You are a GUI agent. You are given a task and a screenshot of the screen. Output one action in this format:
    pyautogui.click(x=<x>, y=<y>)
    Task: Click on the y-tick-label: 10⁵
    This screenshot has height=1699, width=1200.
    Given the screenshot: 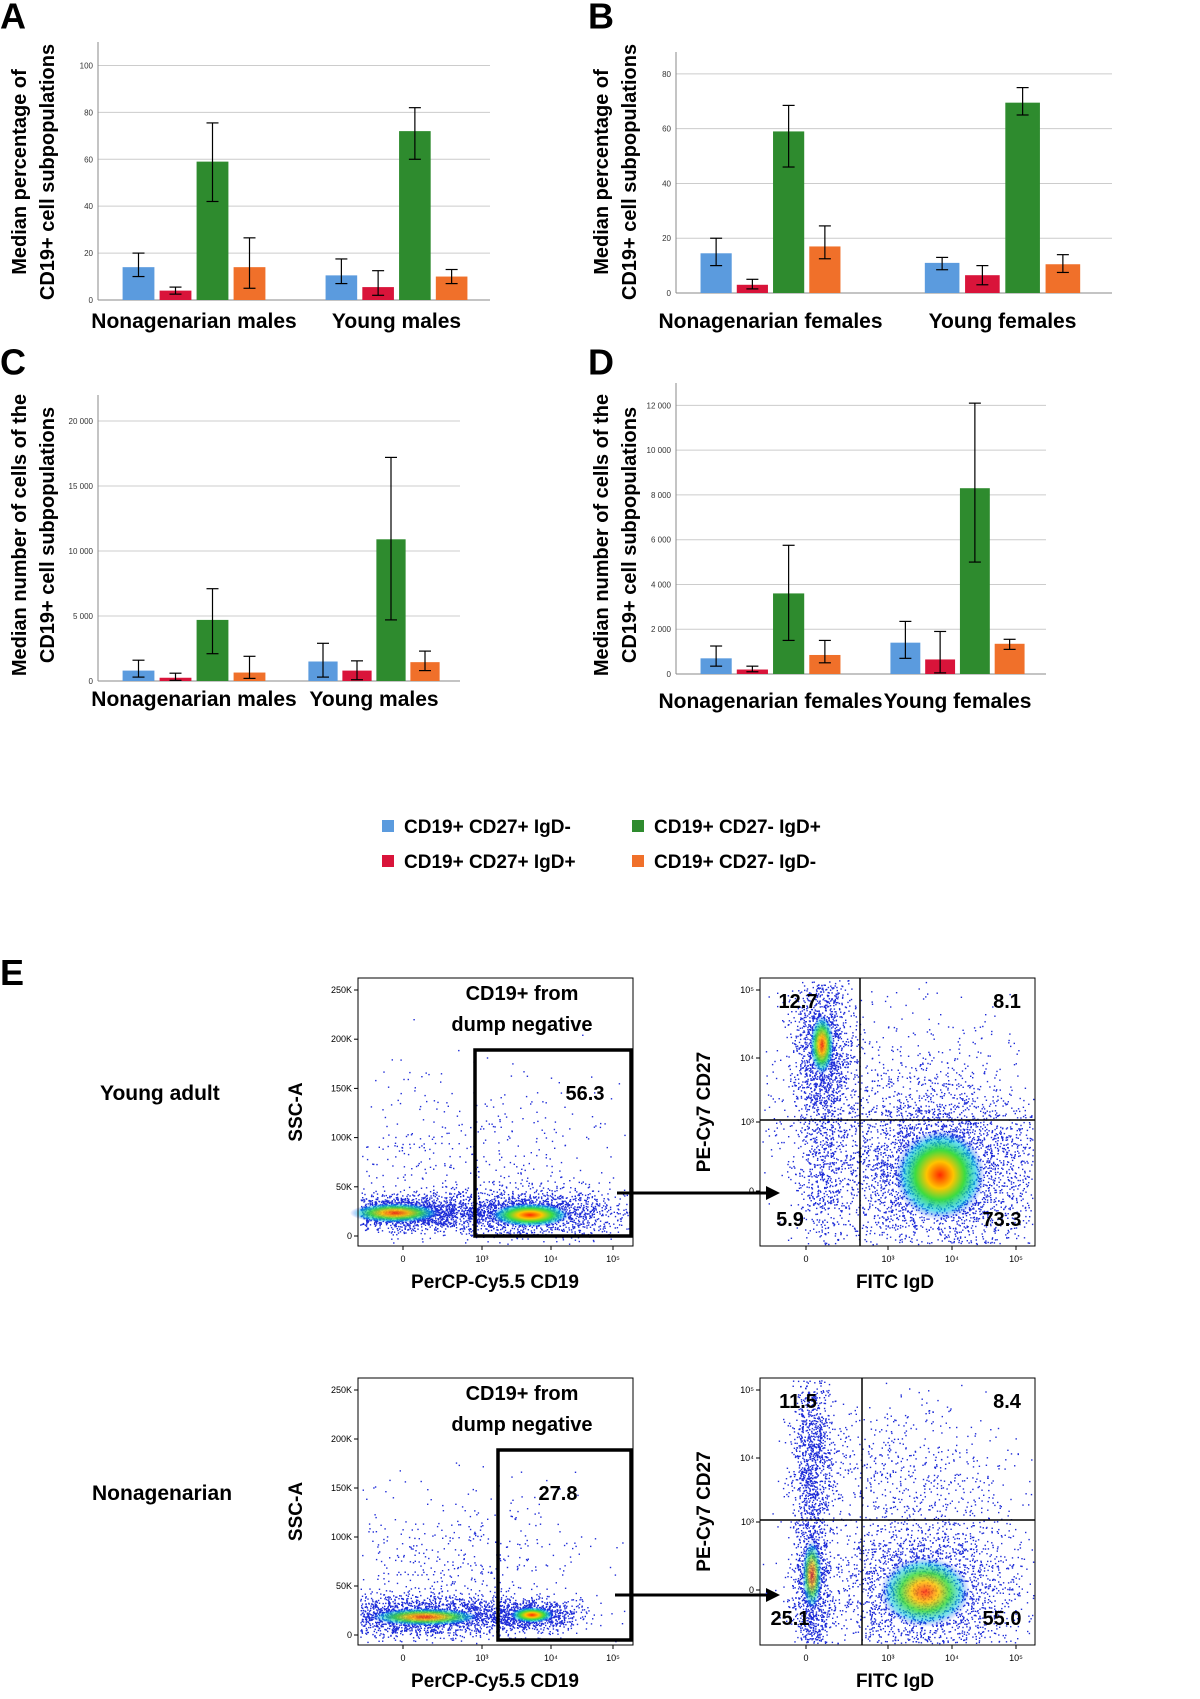 What is the action you would take?
    pyautogui.click(x=747, y=990)
    